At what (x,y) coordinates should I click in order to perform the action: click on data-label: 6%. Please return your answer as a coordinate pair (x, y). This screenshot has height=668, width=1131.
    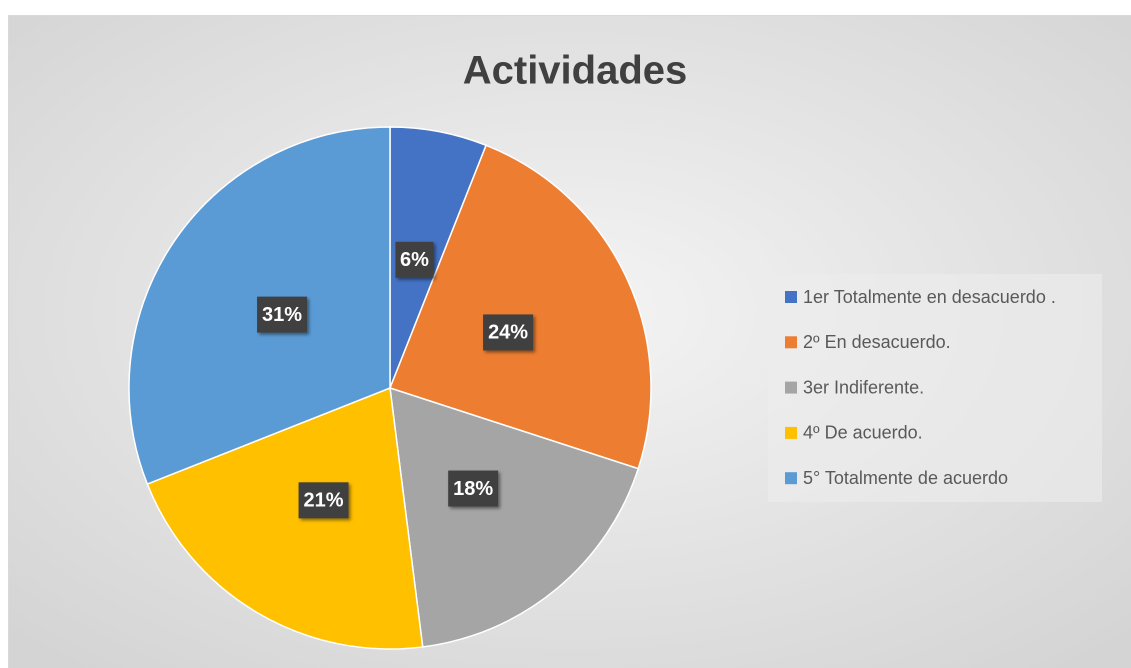
    Looking at the image, I should click on (414, 260).